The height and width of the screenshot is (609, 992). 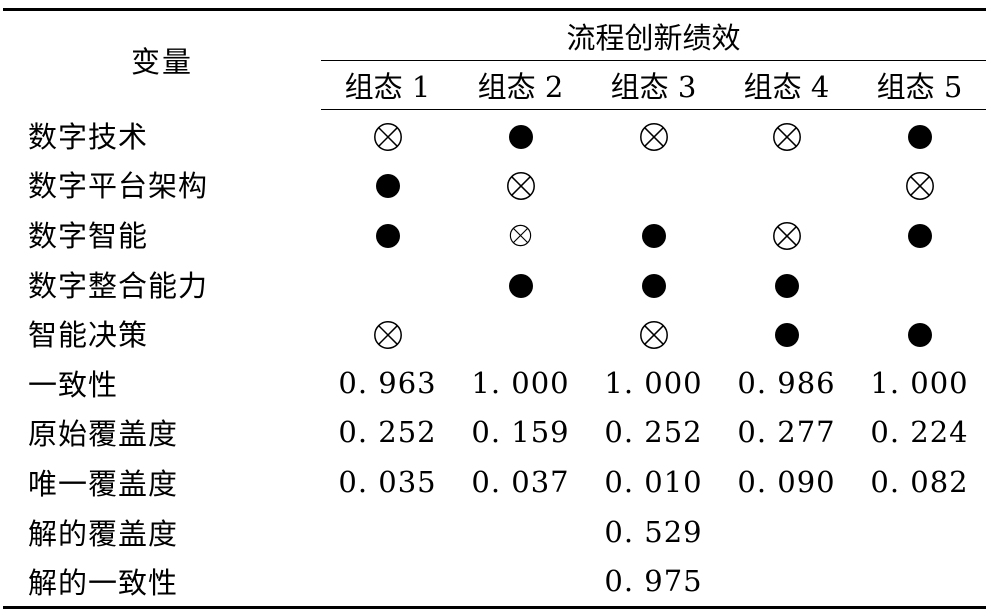 I want to click on condition-row: 数字智能, so click(x=494, y=234).